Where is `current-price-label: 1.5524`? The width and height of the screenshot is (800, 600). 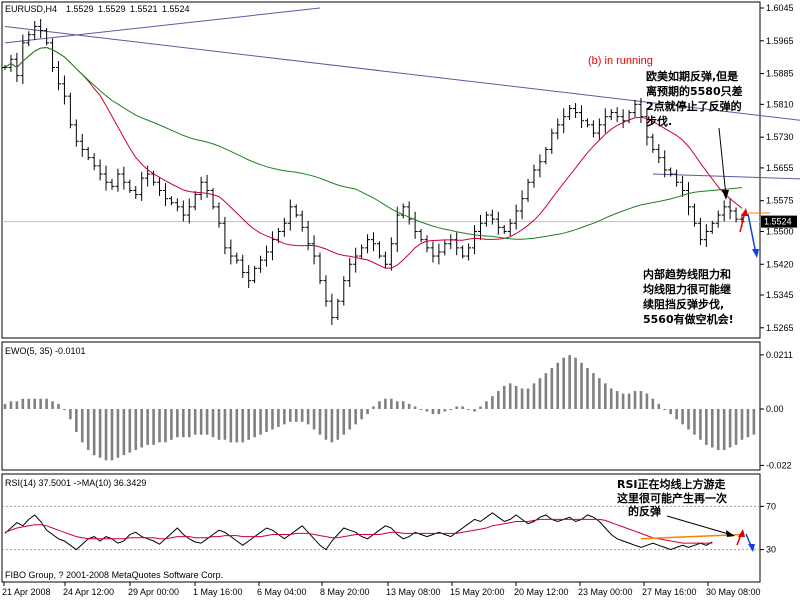 current-price-label: 1.5524 is located at coordinates (778, 222).